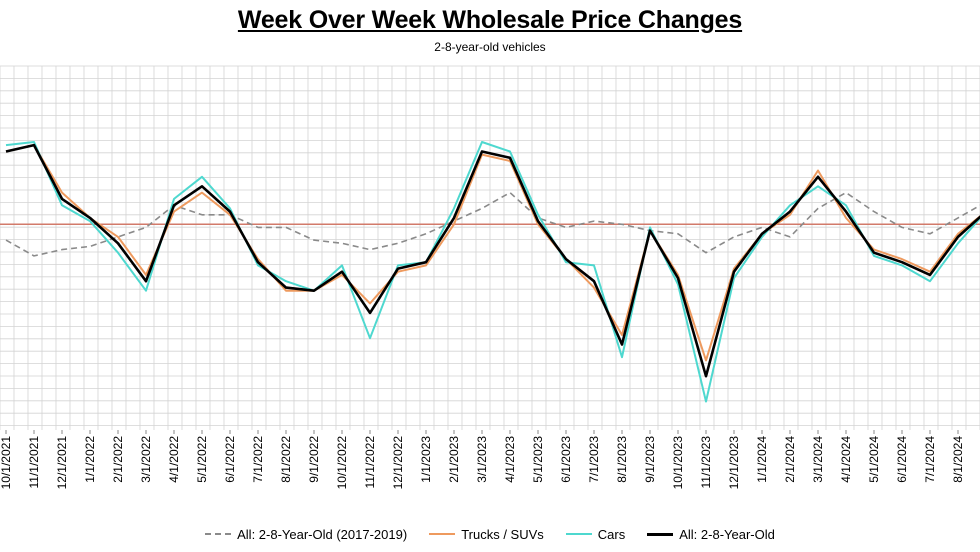 This screenshot has width=980, height=552. Describe the element at coordinates (490, 20) in the screenshot. I see `chart-title: Week Over Week Wholesale Price Changes` at that location.